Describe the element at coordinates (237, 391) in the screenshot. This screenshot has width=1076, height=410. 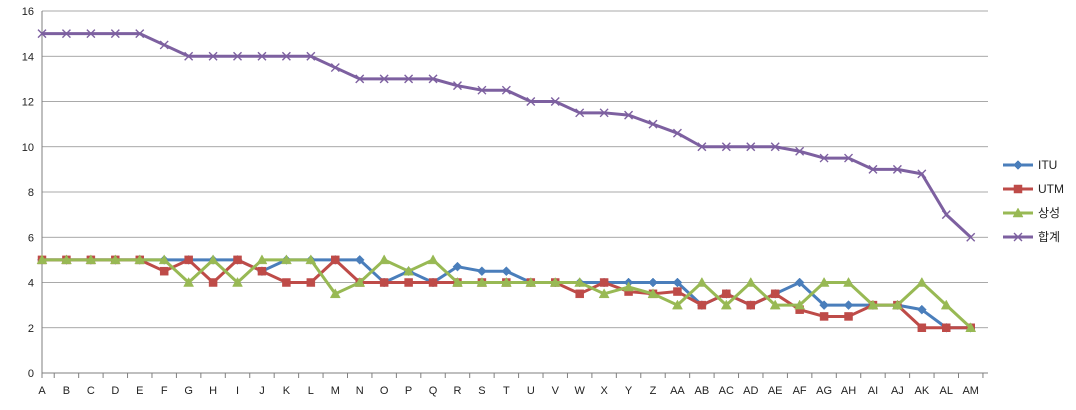
I see `x-tick-label: I` at that location.